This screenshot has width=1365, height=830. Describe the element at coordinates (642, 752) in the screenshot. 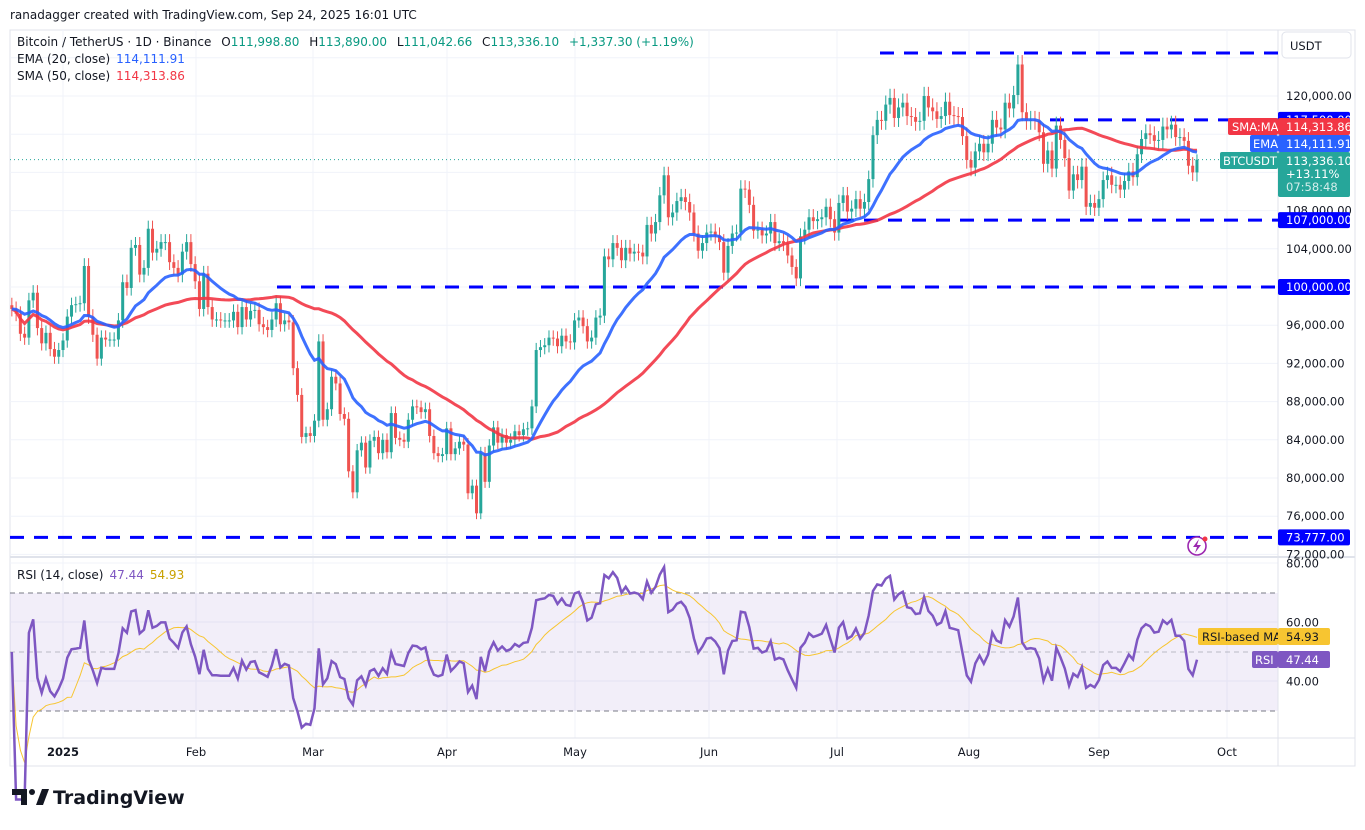

I see `time-axis: 2025 Feb Mar Apr May Jun Jul Aug Sep Oct` at that location.